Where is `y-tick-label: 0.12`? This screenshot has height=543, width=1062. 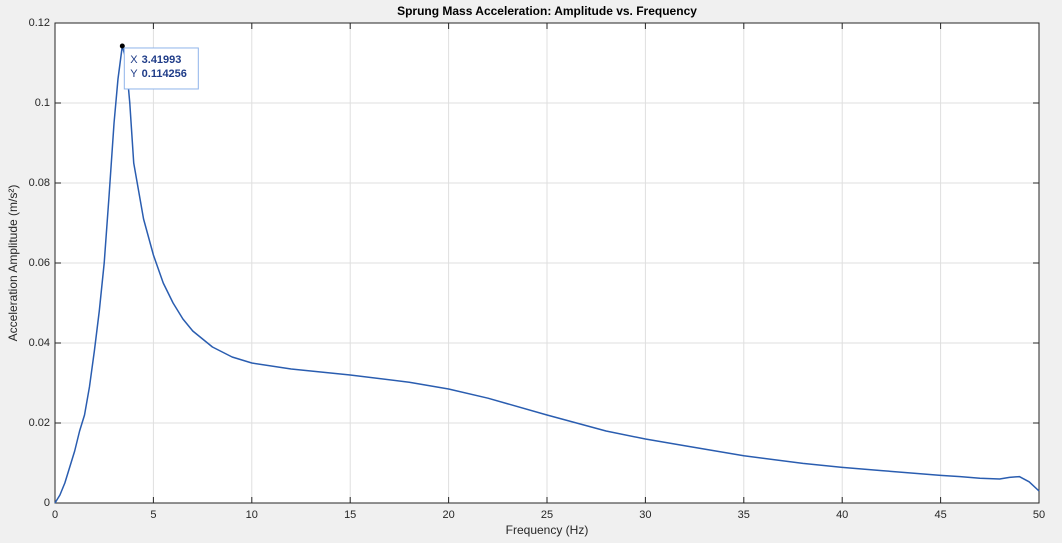 y-tick-label: 0.12 is located at coordinates (39, 23).